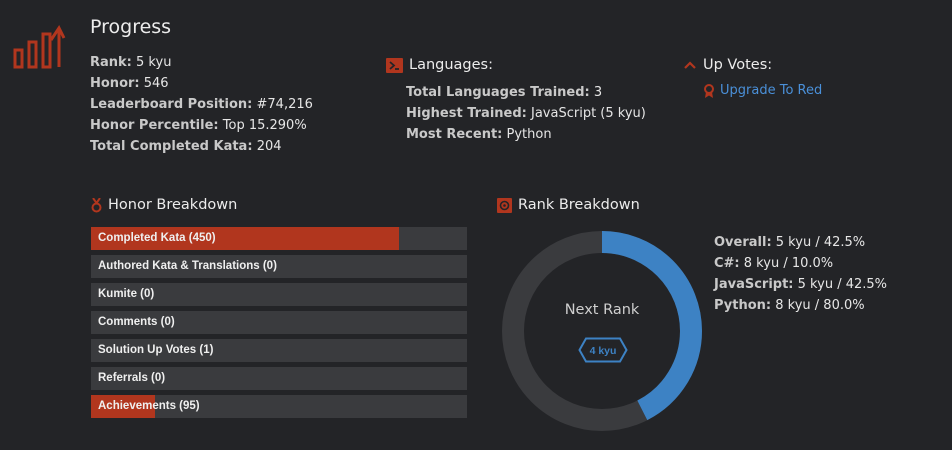  What do you see at coordinates (39, 47) in the screenshot?
I see `progress-chart-icon` at bounding box center [39, 47].